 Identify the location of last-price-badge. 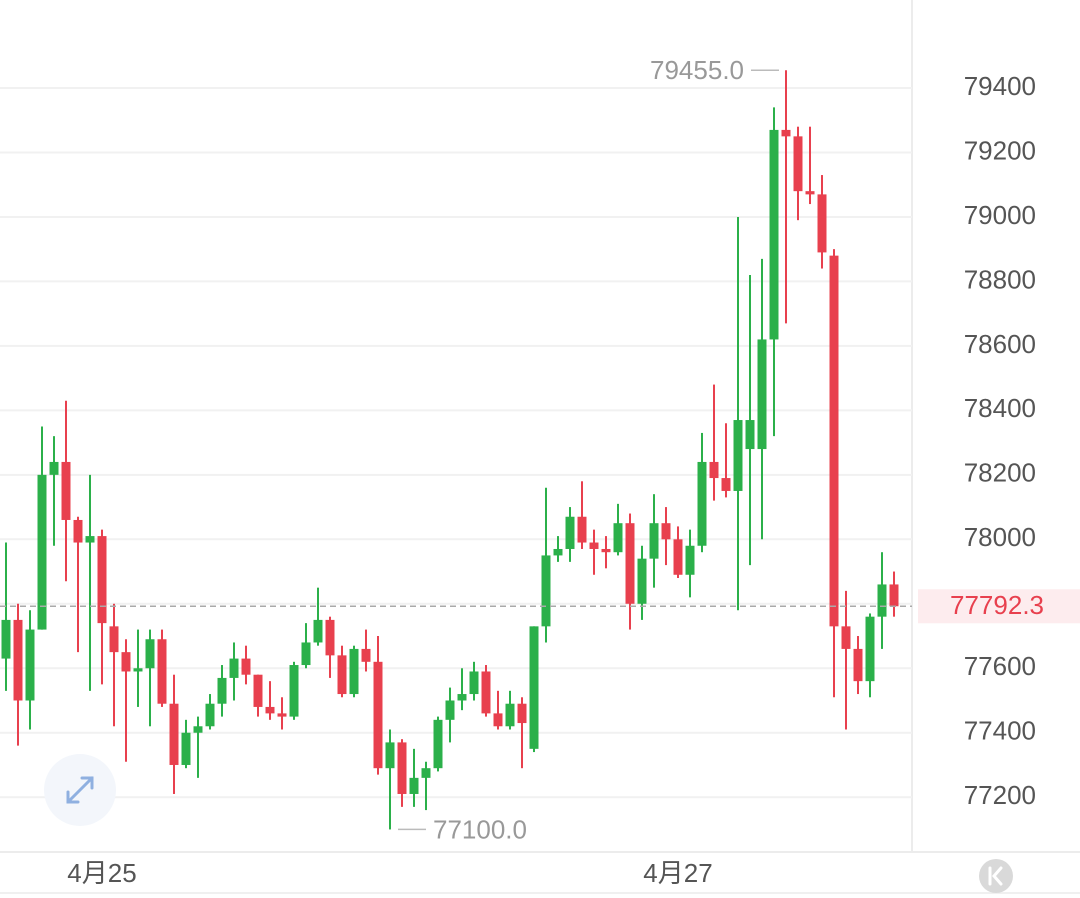
(999, 606).